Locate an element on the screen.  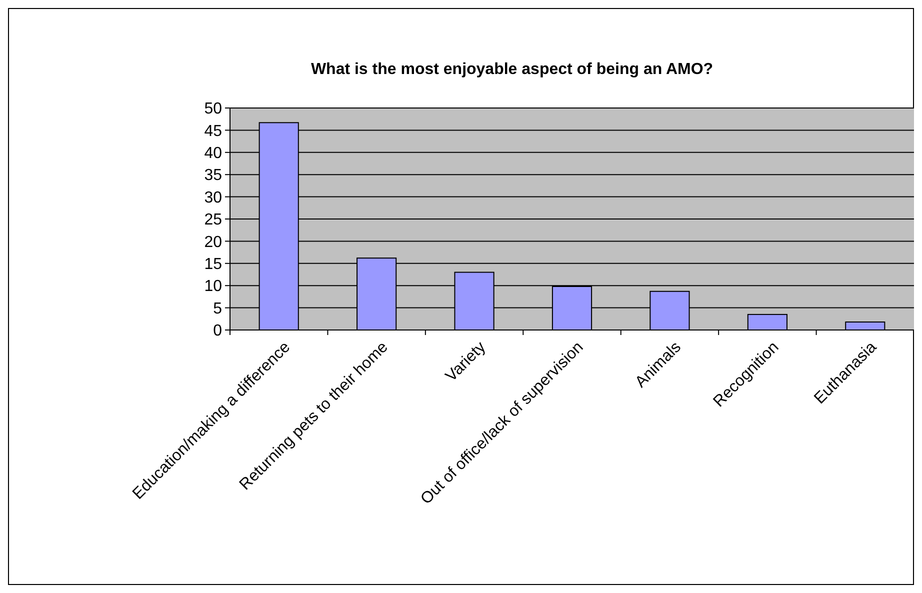
y-tick-label: 25 is located at coordinates (213, 220).